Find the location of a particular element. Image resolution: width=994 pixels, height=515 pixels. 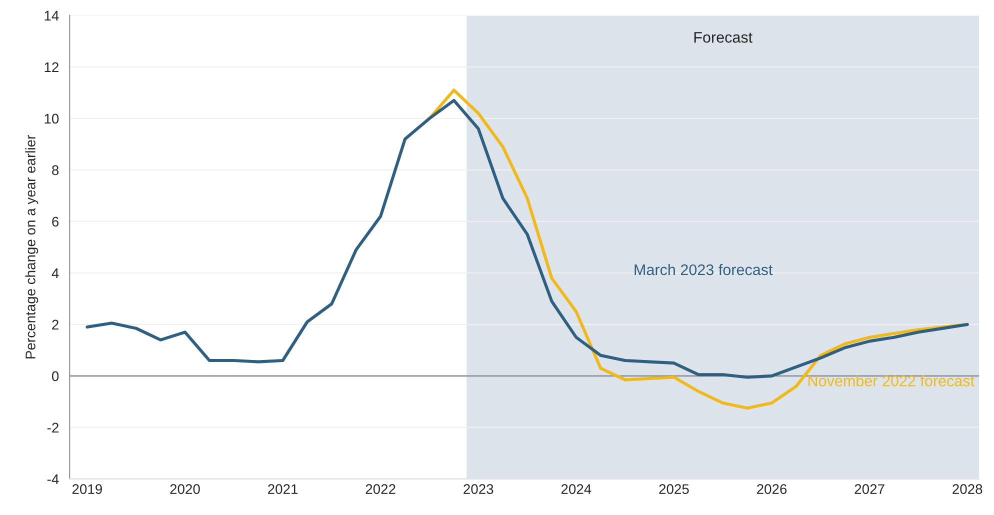

y-tick-label: -4 is located at coordinates (53, 479).